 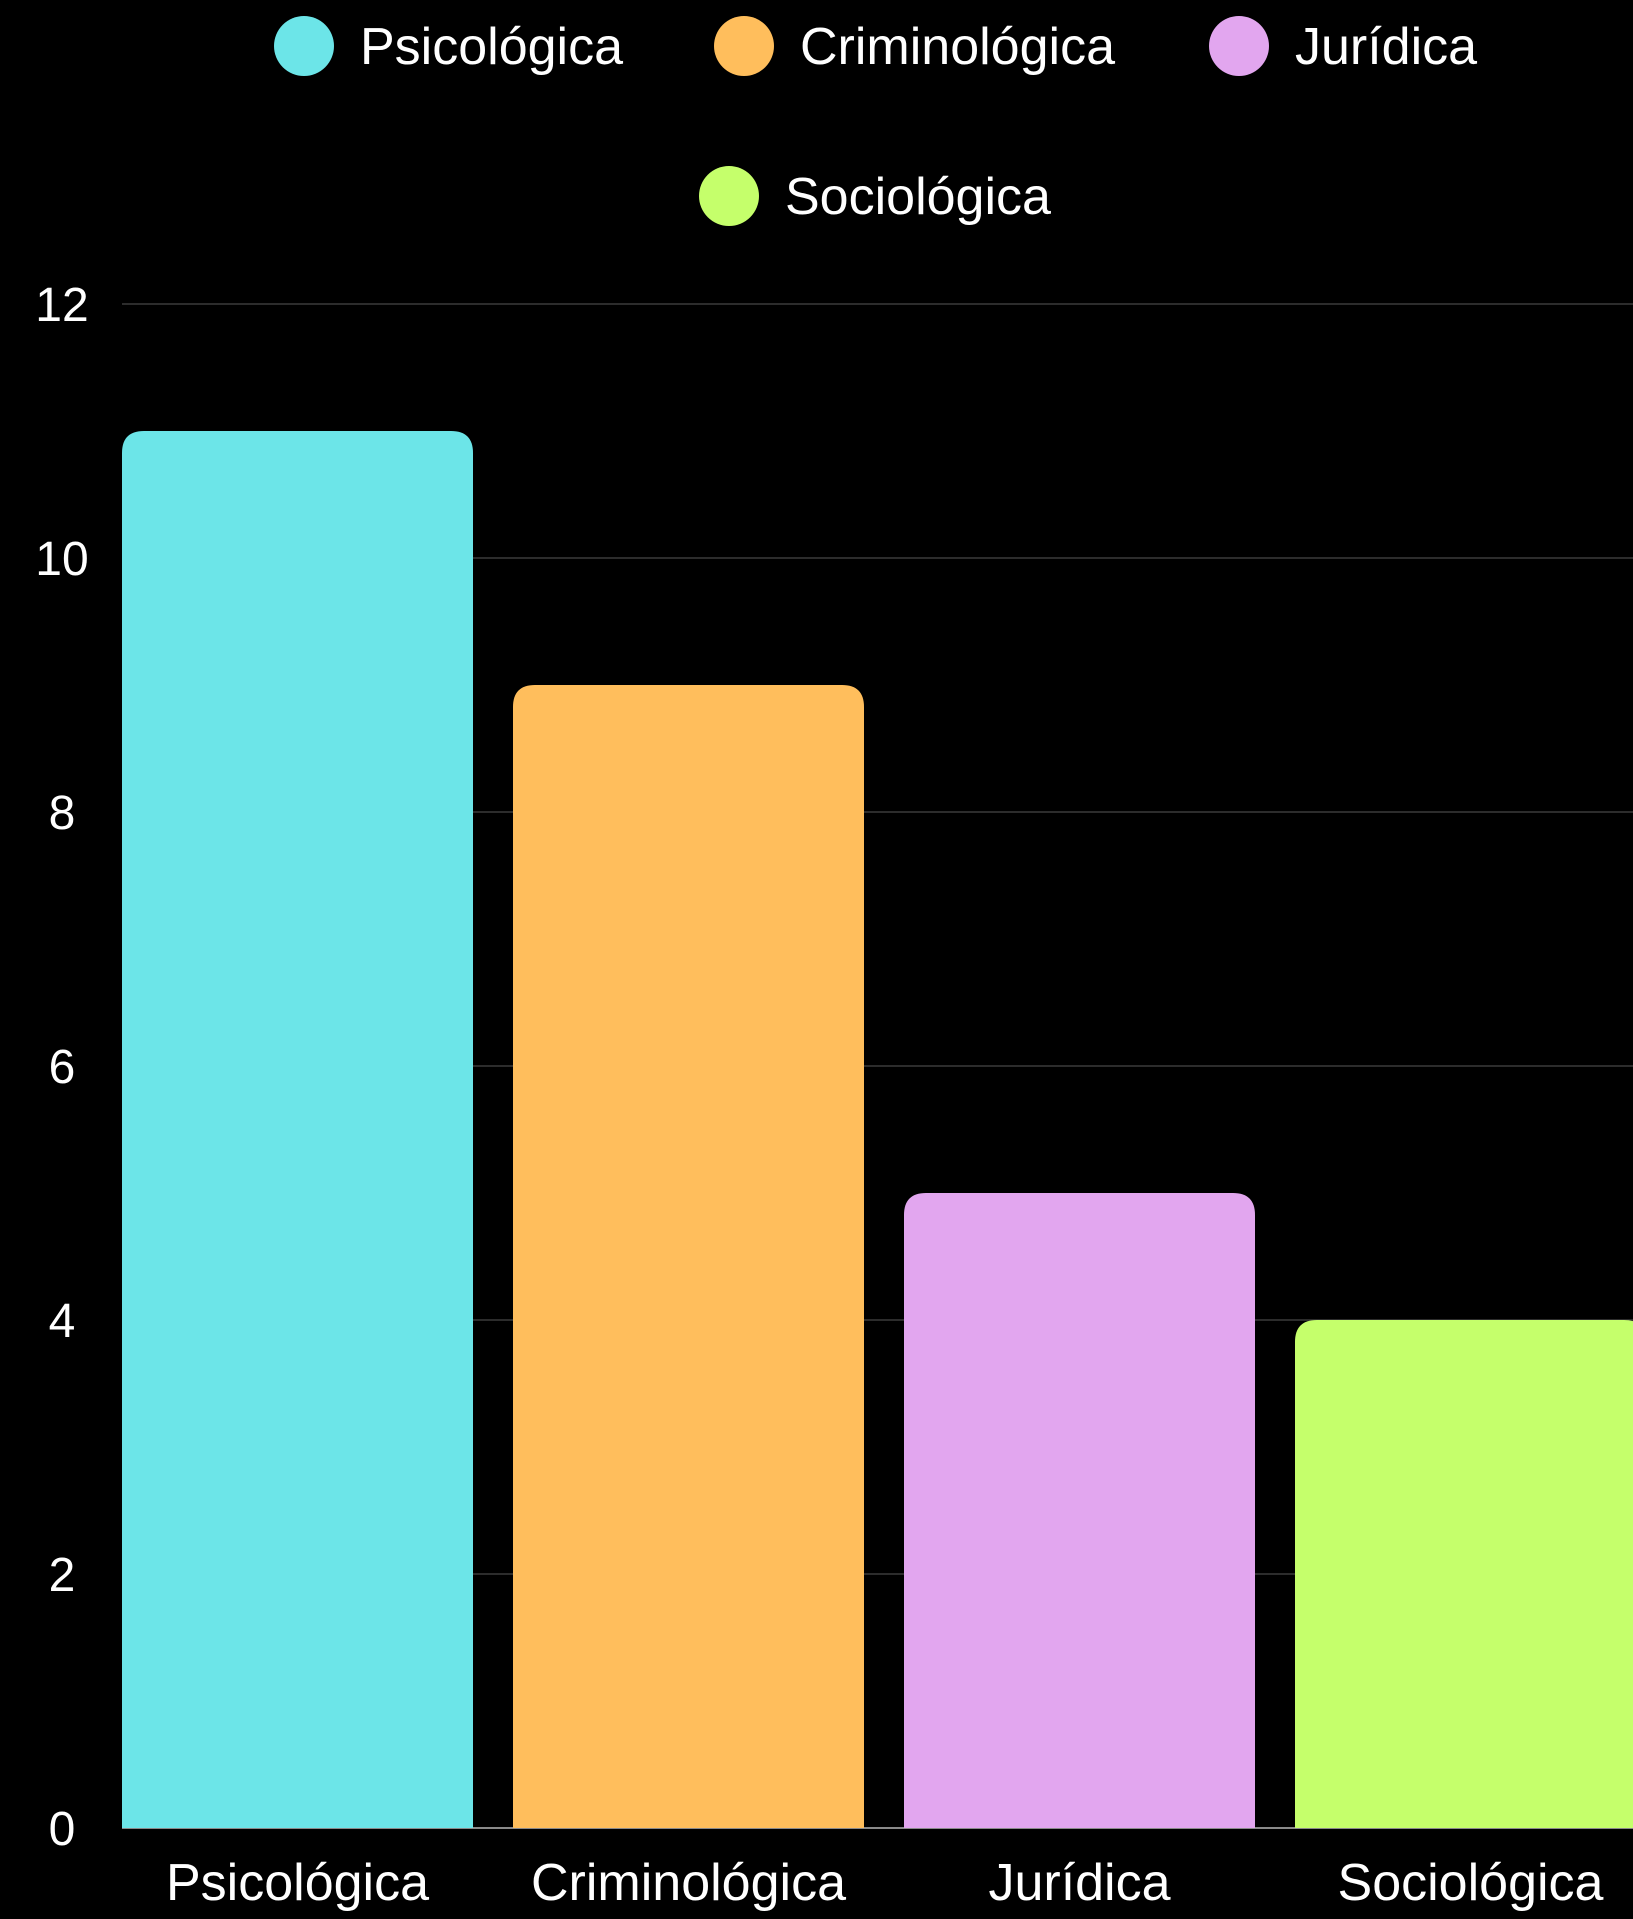 I want to click on x-tick-label: Psicológica, so click(x=297, y=1883).